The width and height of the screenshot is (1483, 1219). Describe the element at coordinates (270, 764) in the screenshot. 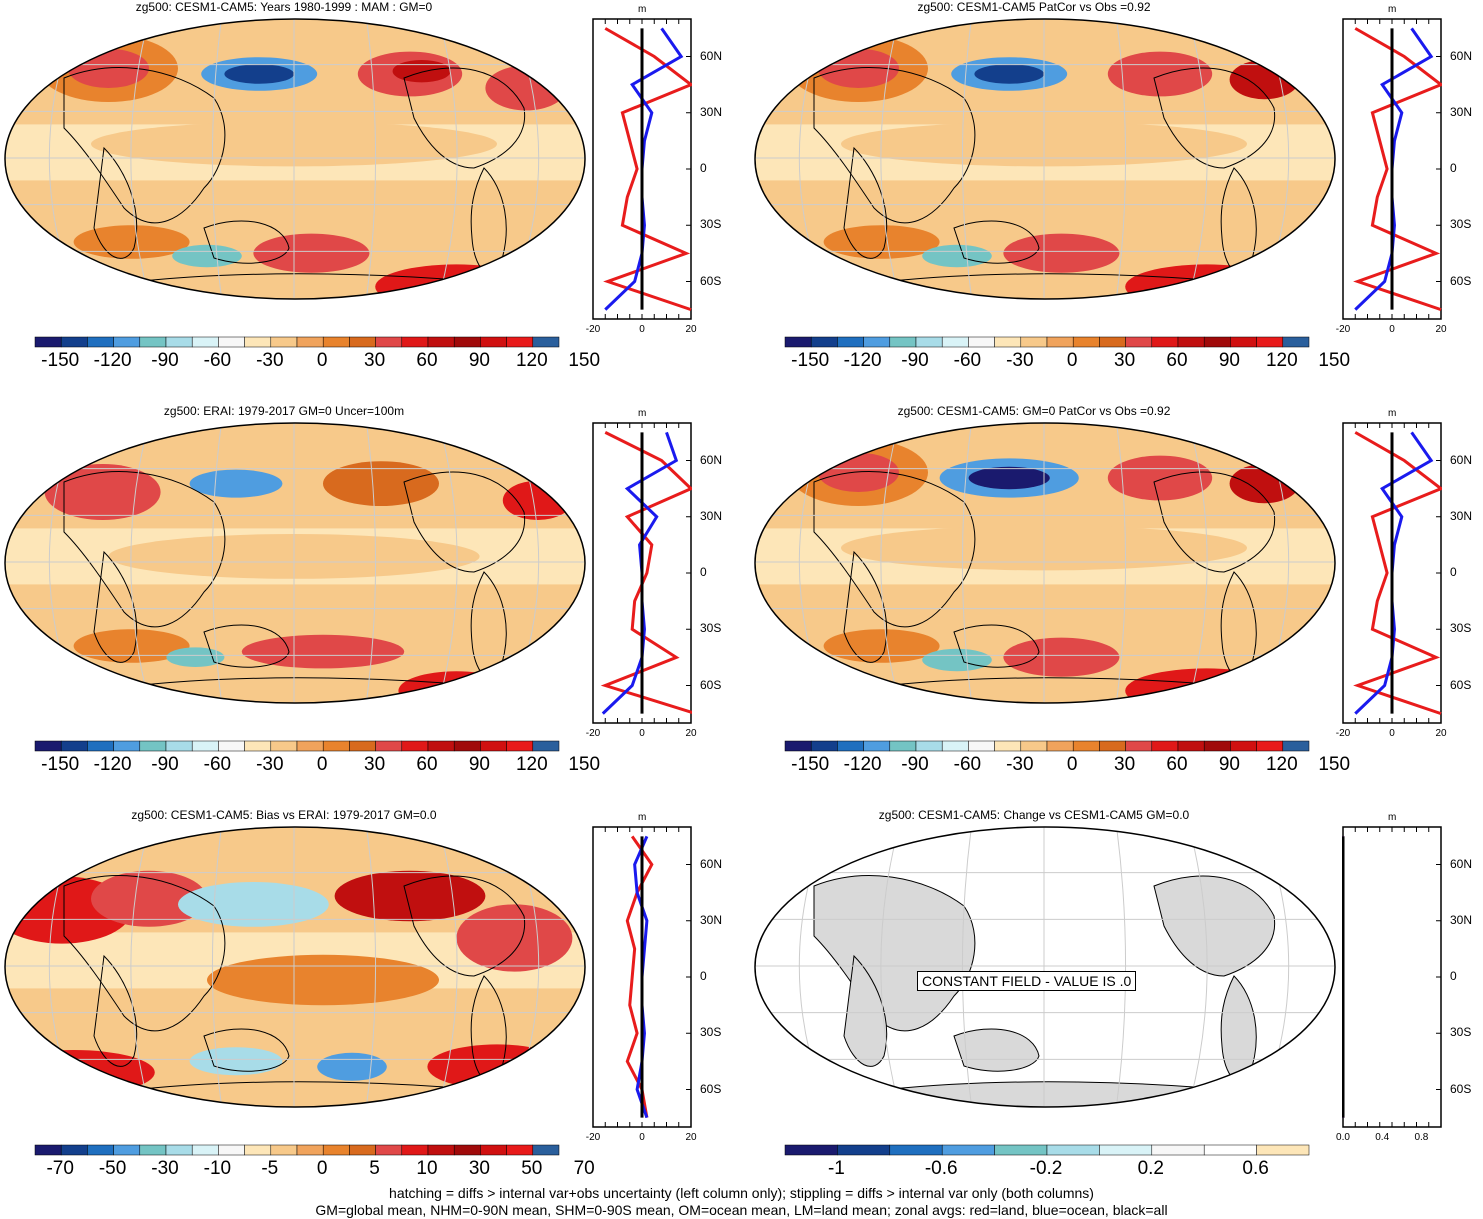

I see `colorbar-tick-label: -30` at that location.